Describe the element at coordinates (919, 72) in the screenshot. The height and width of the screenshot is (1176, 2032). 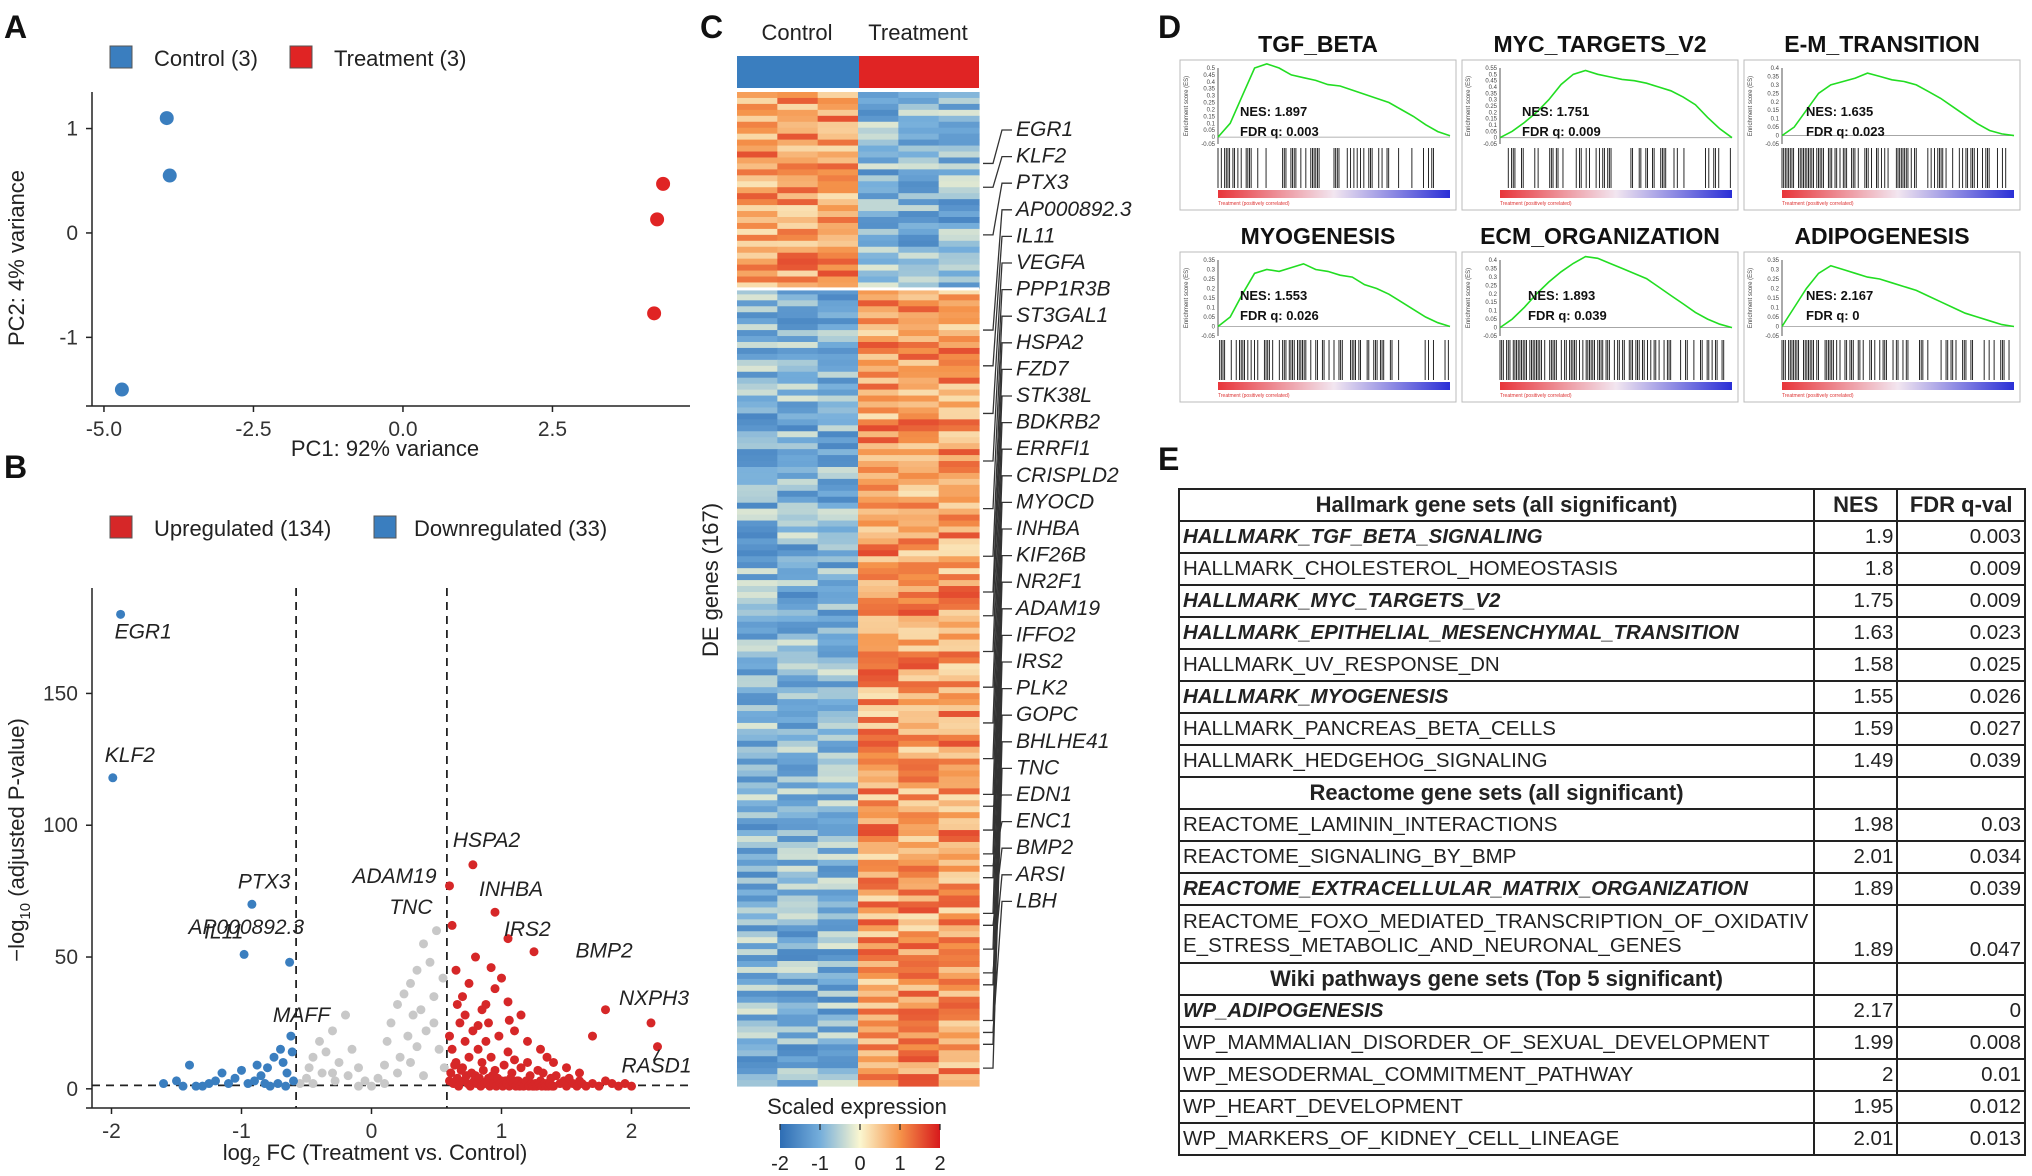
I see `heatmap-annotation-treatment` at that location.